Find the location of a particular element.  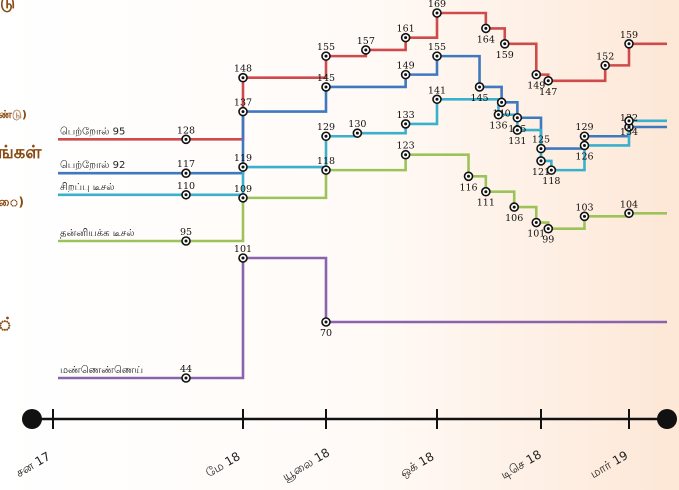

axis-tick-label: யூலை 18 is located at coordinates (306, 464).